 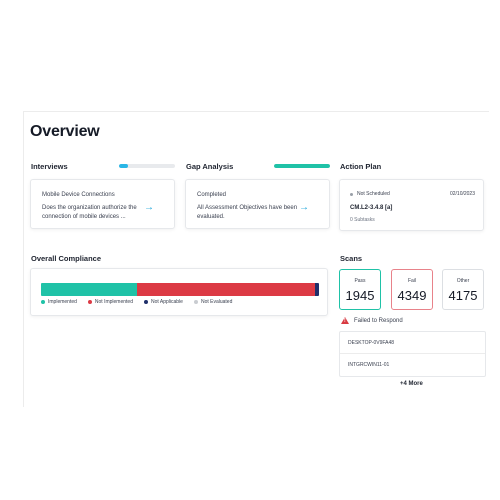 I want to click on failed-host-list: DESKTOP-0V9FA48 INTGRCWIN11-01, so click(x=412, y=354).